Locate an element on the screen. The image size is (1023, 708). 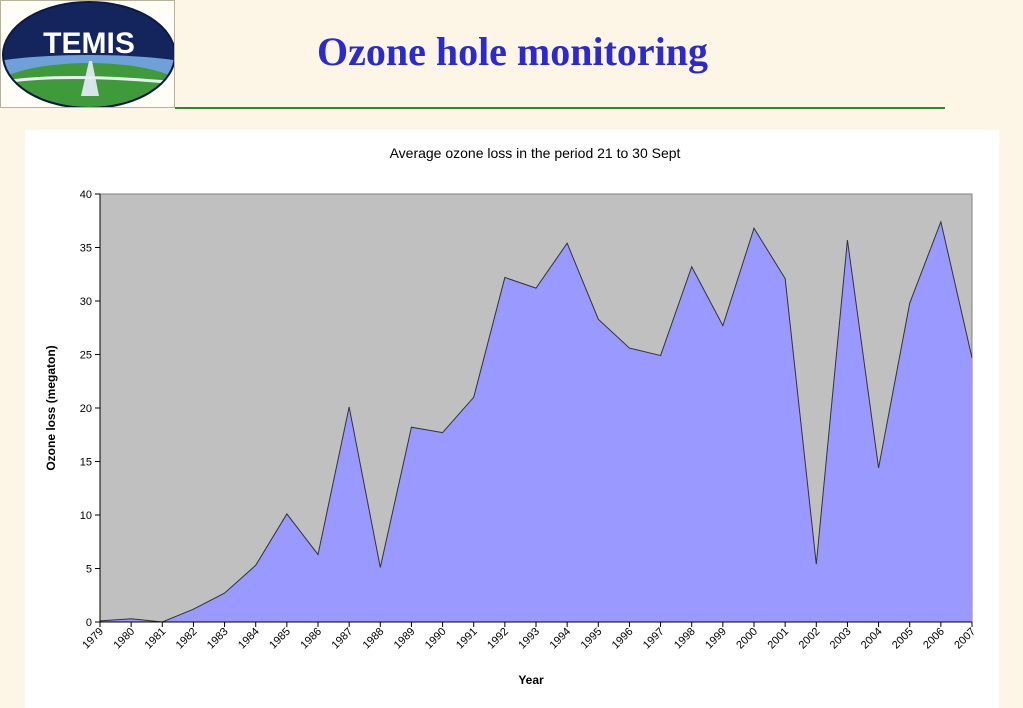
x-tick-label: 1986 is located at coordinates (311, 639).